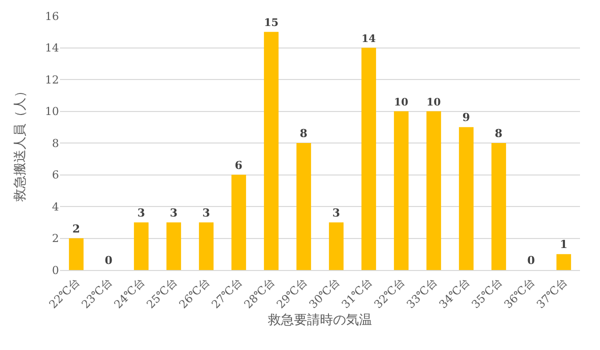  I want to click on y-axis-title: 救急搬送人員（人）, so click(20, 143).